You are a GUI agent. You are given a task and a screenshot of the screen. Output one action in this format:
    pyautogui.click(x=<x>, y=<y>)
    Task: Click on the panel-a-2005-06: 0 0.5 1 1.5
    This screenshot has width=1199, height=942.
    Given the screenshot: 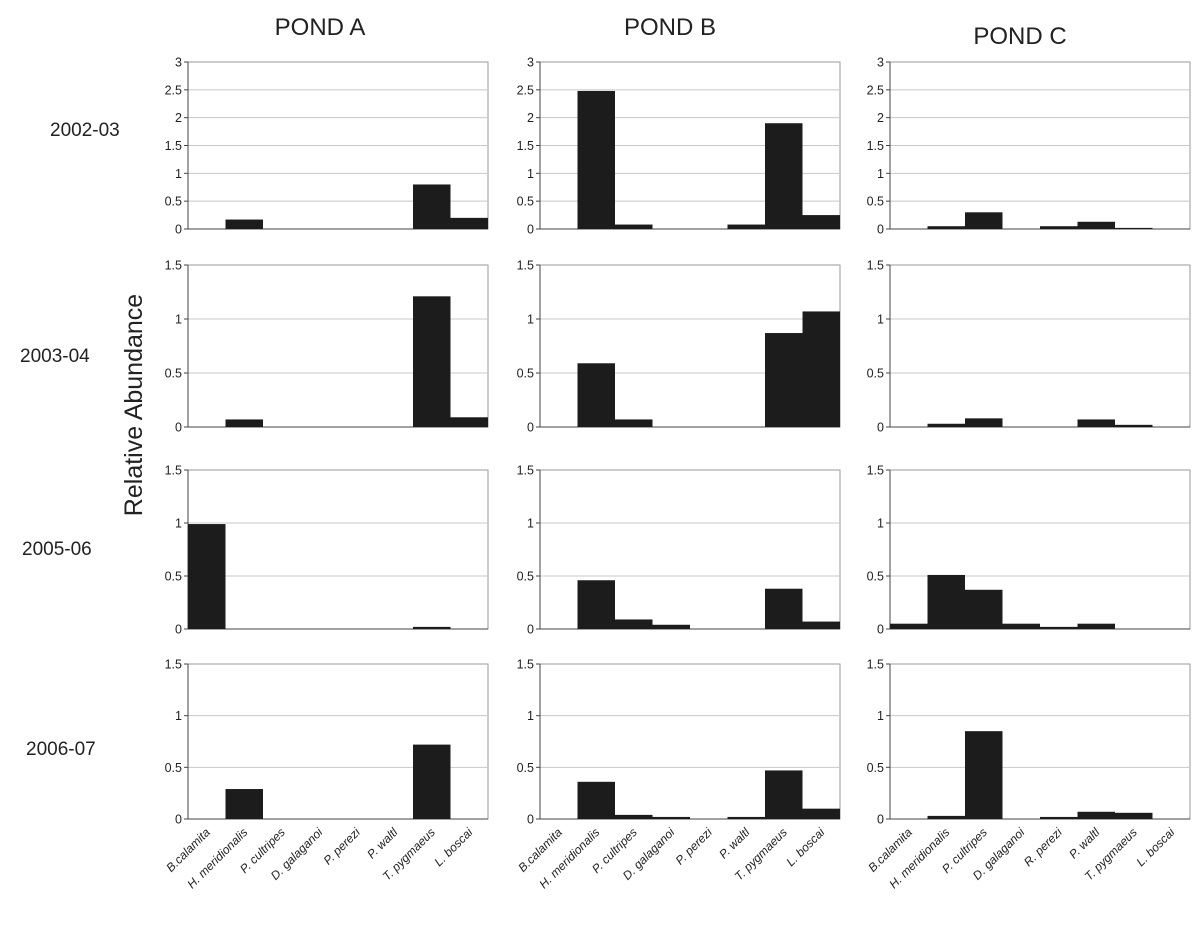 What is the action you would take?
    pyautogui.click(x=327, y=550)
    